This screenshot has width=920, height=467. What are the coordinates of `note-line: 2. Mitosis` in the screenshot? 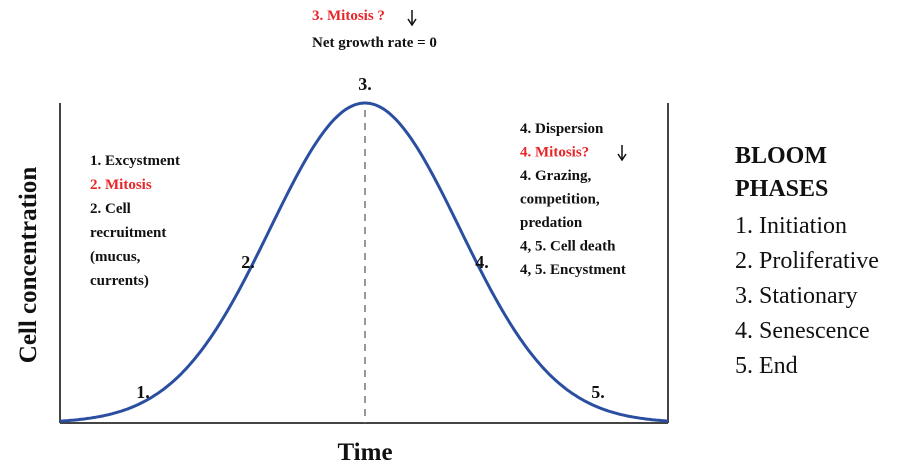 It's located at (121, 185).